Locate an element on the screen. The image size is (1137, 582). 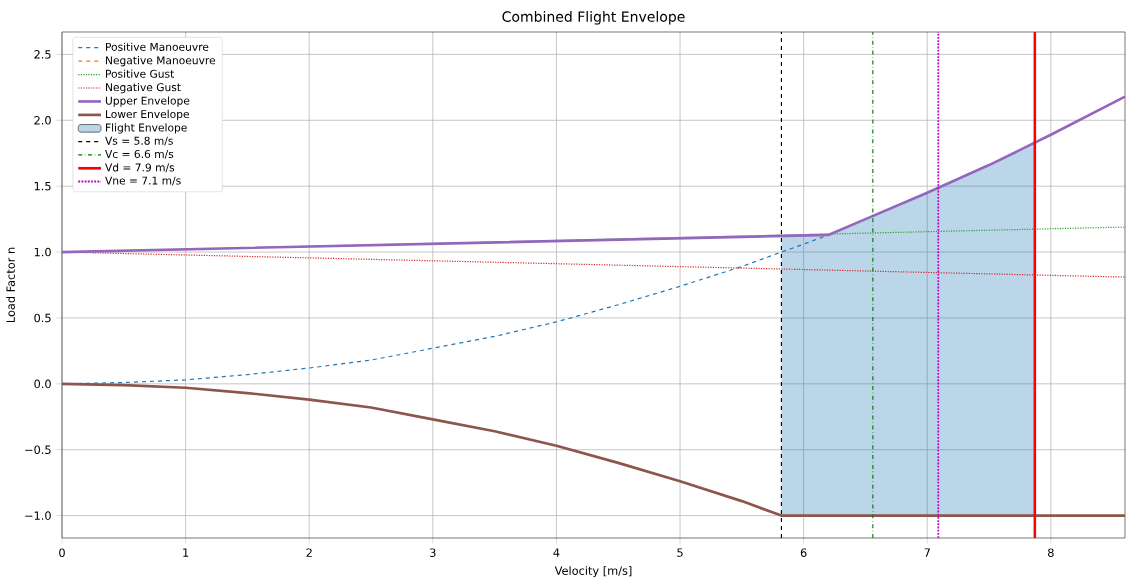
y-tick-label: 1.5 is located at coordinates (42, 186).